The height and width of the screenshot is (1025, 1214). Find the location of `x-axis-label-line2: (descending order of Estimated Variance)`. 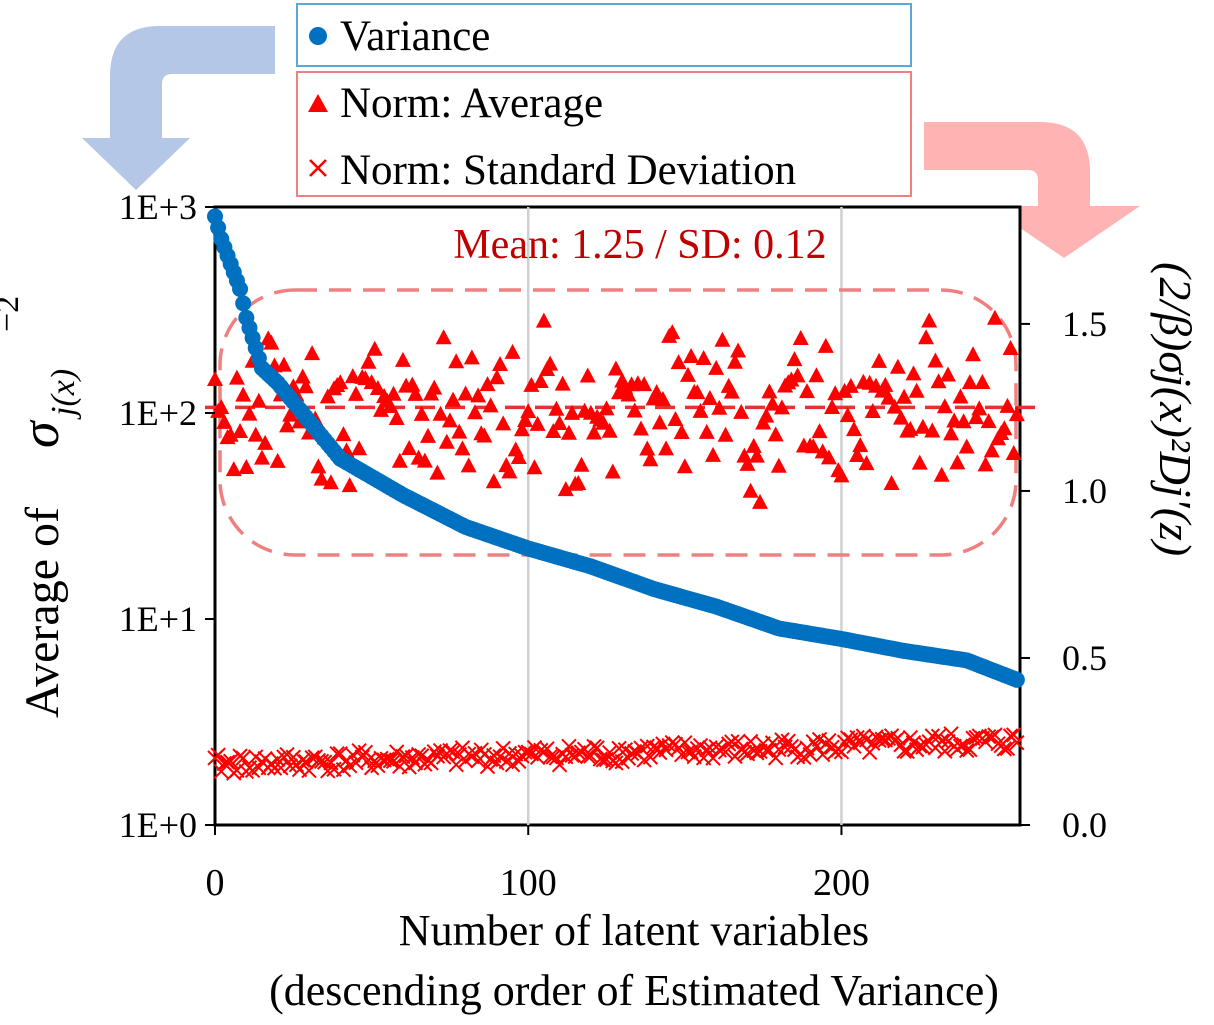

x-axis-label-line2: (descending order of Estimated Variance) is located at coordinates (634, 990).